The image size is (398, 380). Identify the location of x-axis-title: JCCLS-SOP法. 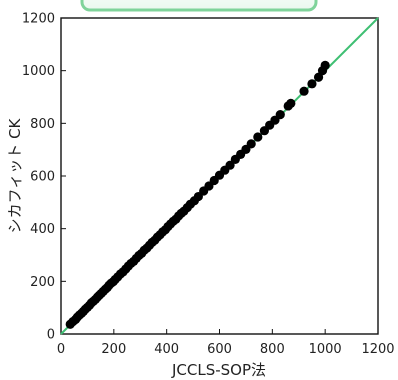
(218, 370).